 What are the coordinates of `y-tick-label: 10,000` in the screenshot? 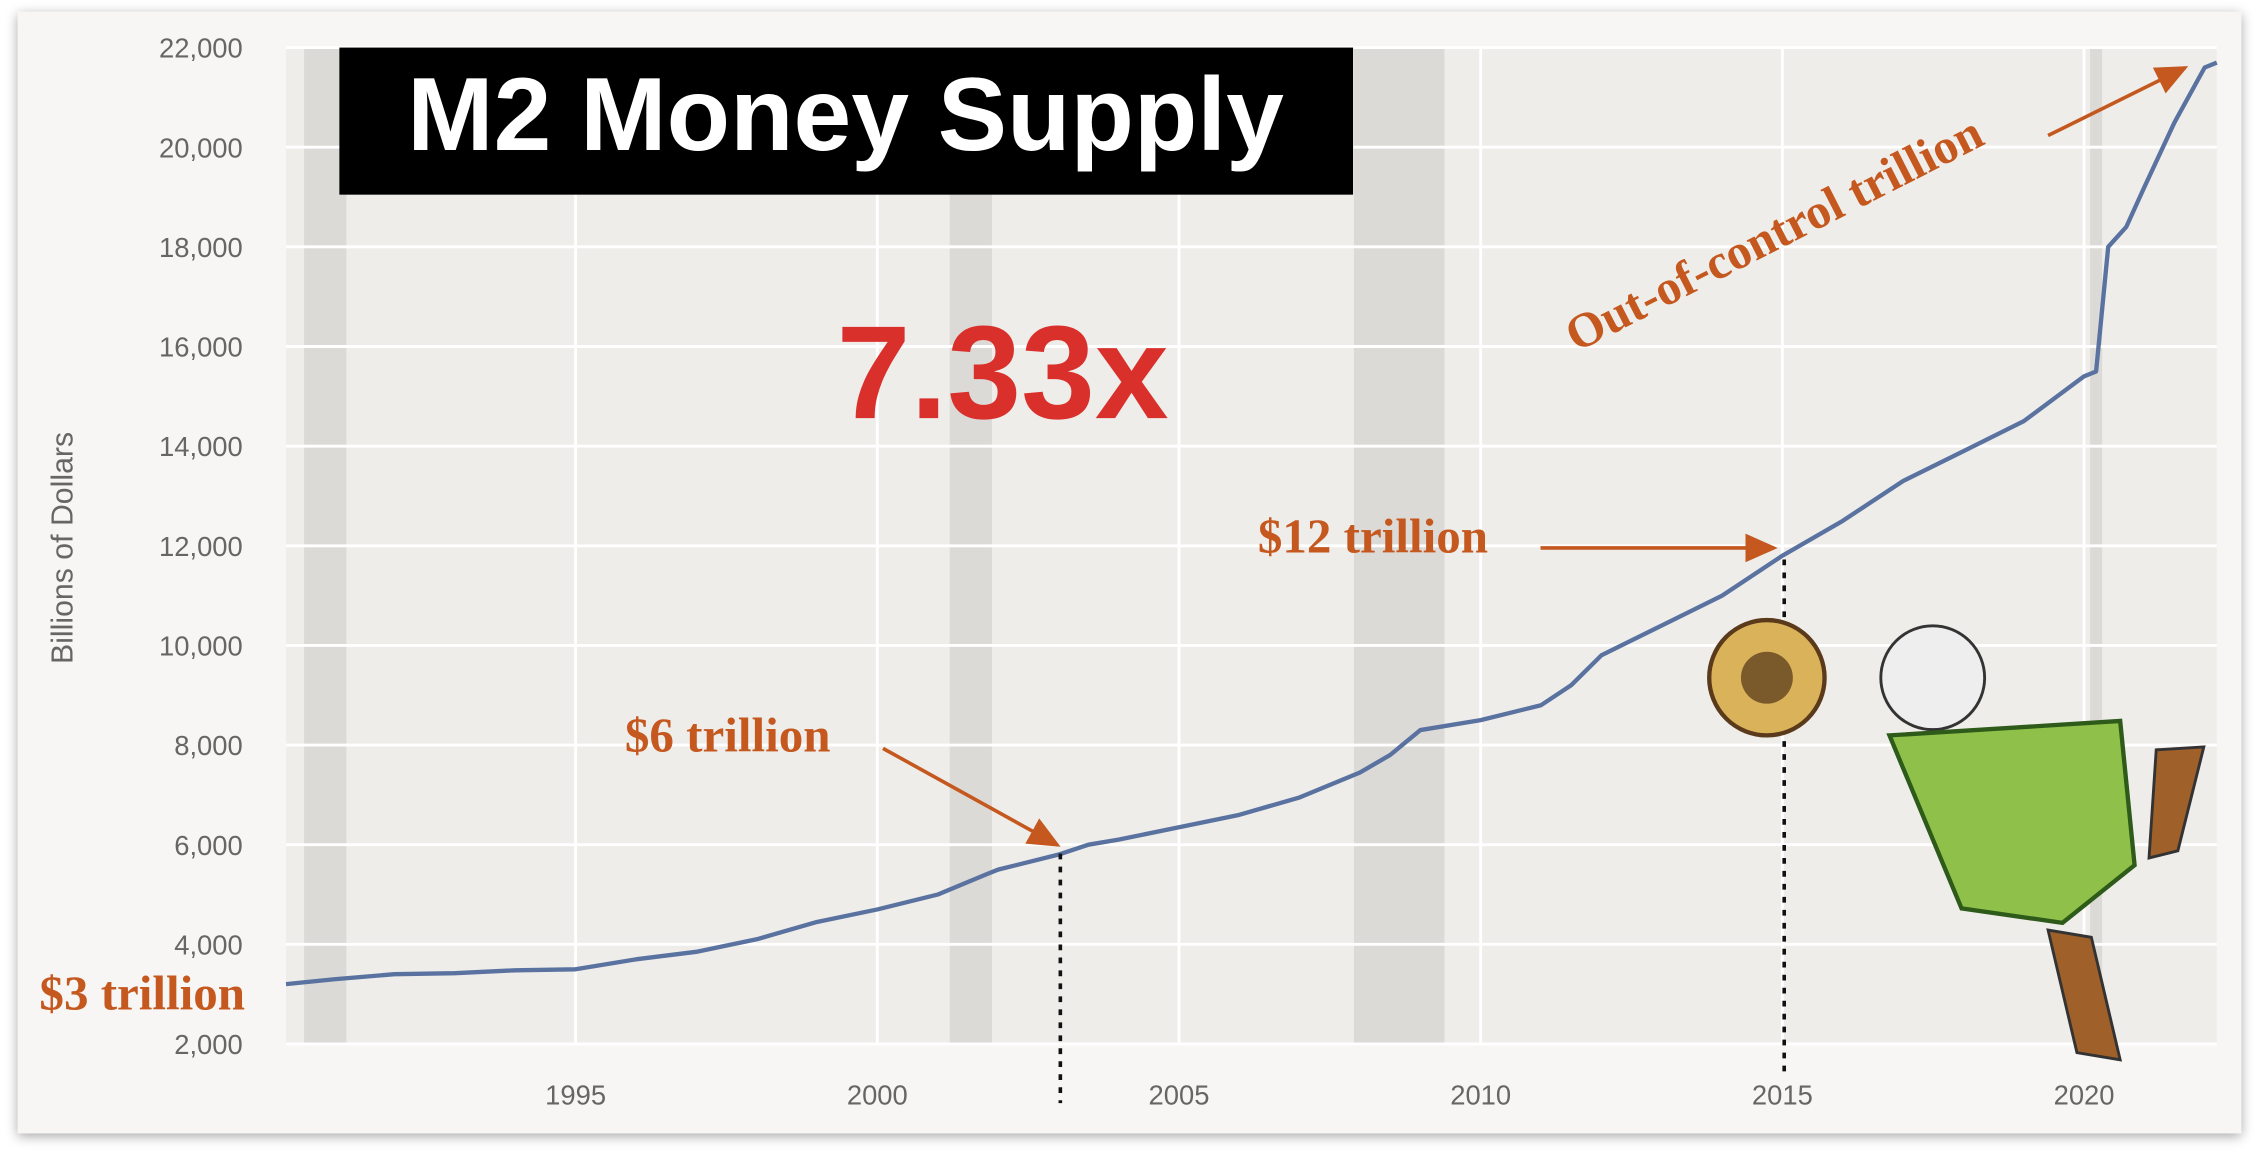 It's located at (201, 646).